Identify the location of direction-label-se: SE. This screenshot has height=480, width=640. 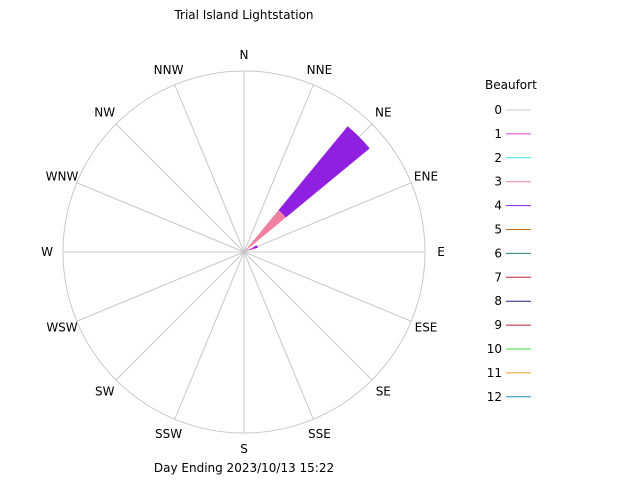
(383, 391).